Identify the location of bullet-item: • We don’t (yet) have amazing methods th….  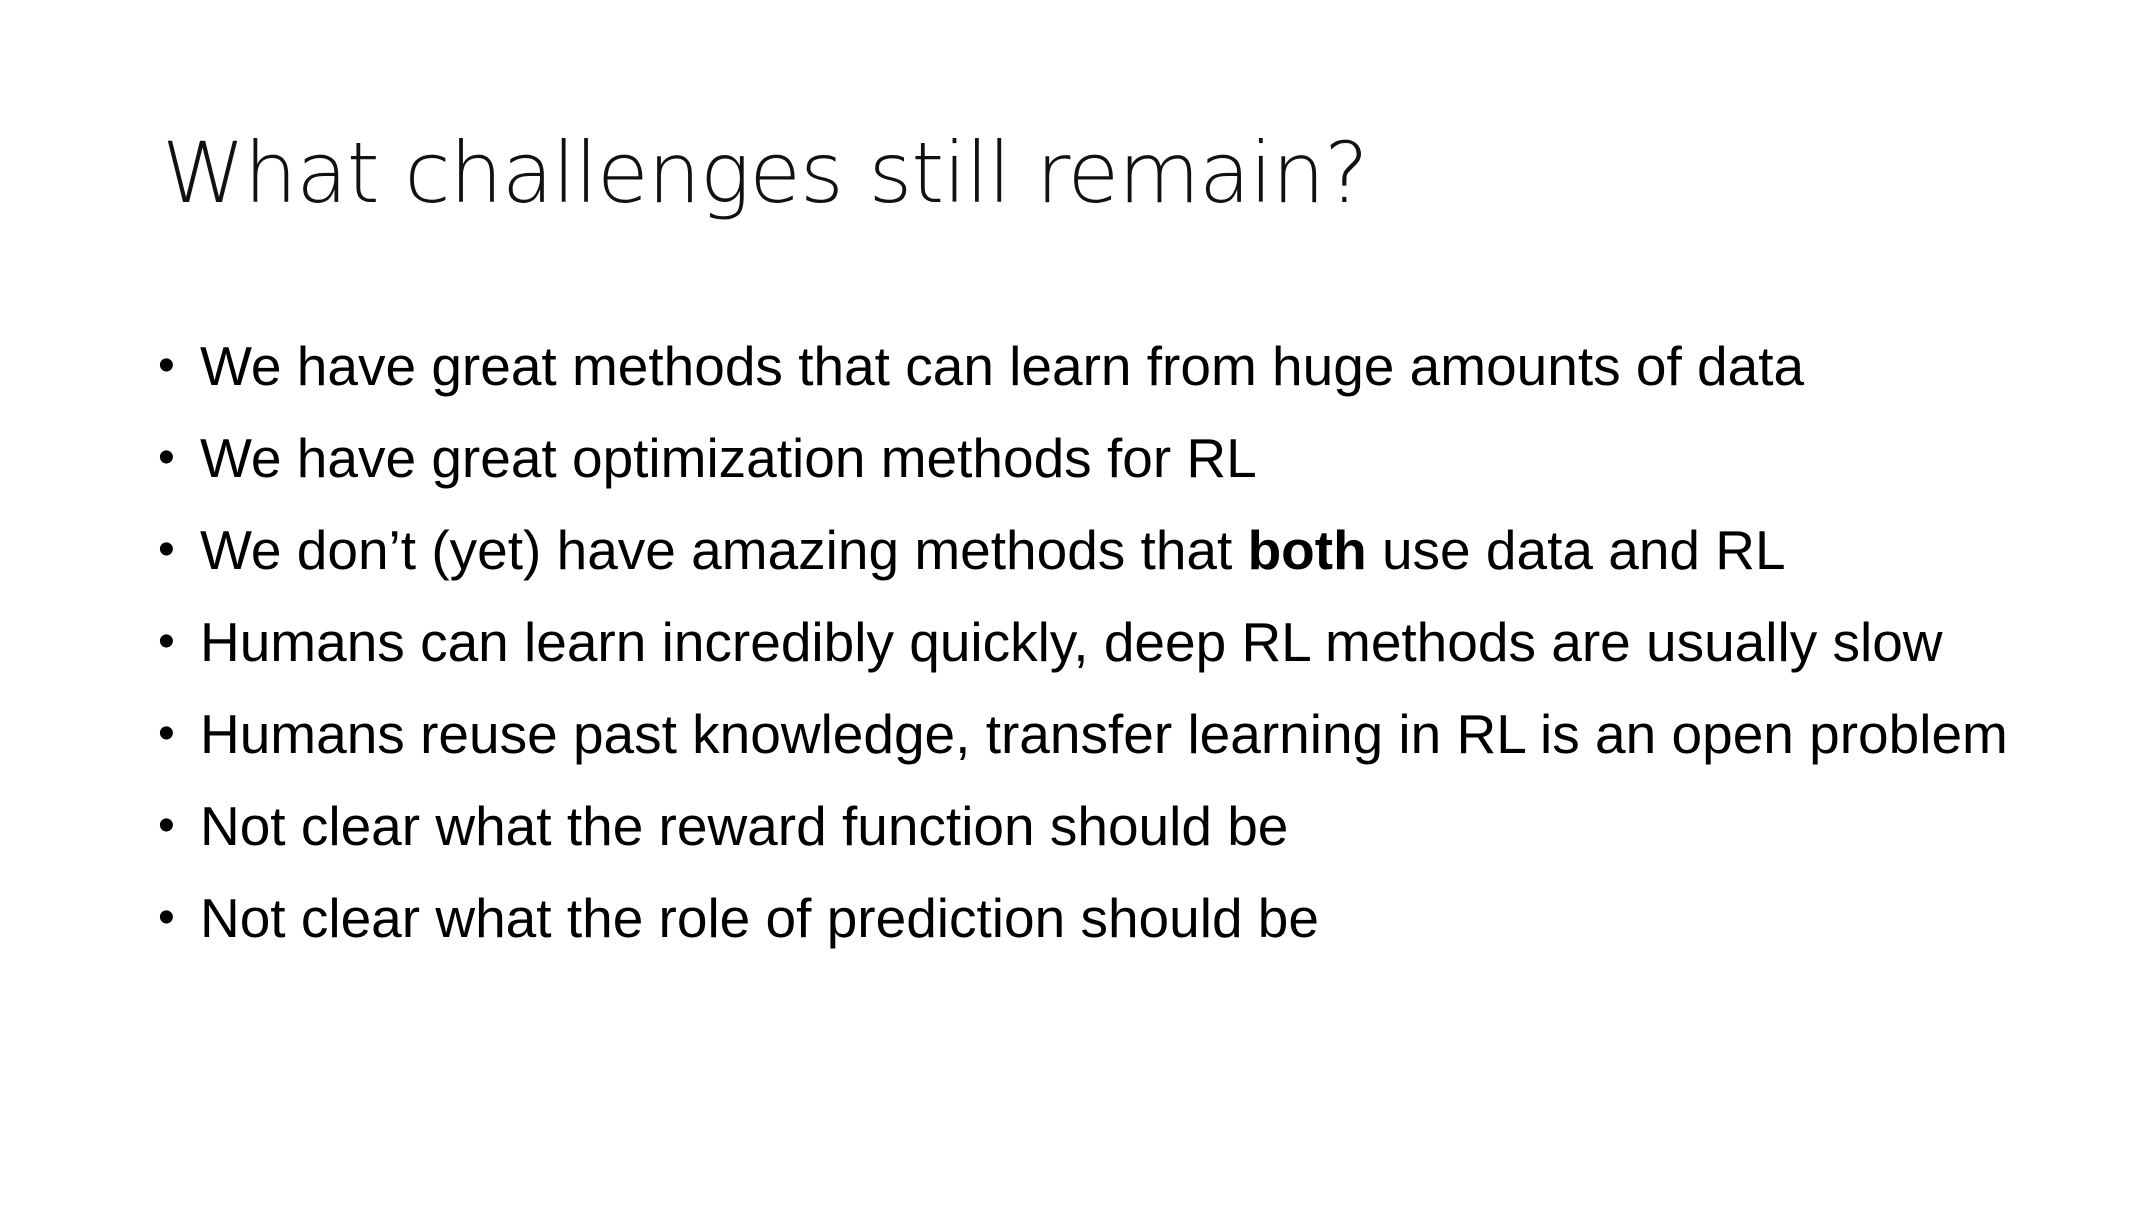
(1083, 550).